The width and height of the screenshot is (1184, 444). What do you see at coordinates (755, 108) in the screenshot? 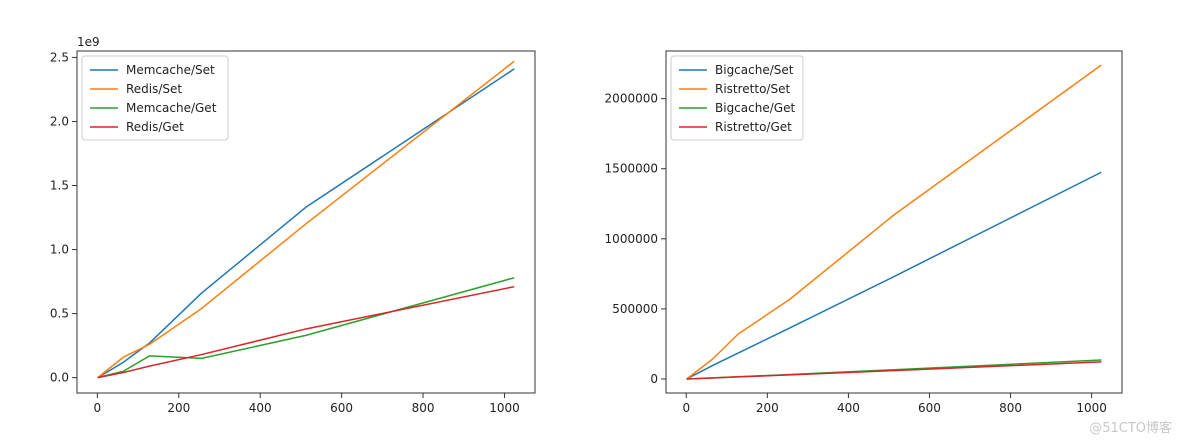
I see `legend-label: Bigcache/Get` at bounding box center [755, 108].